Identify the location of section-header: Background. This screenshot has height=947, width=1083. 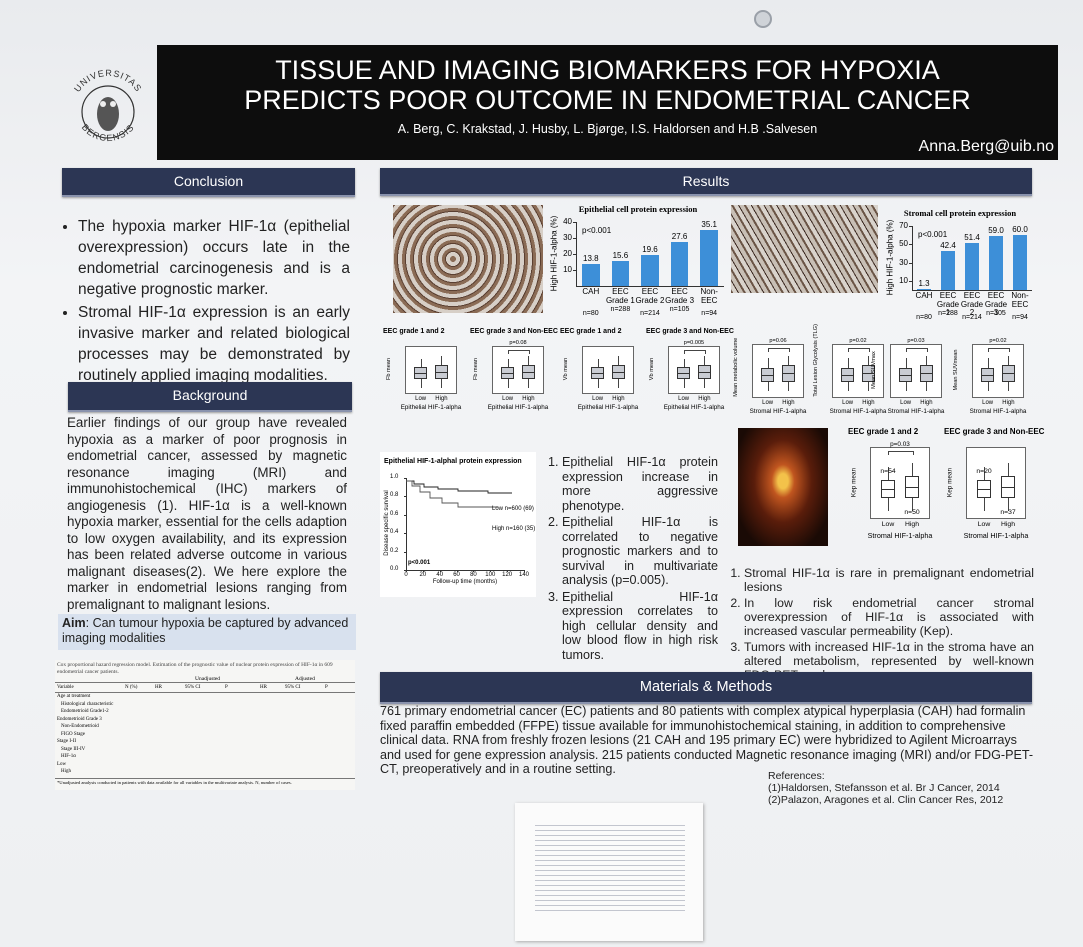
(210, 397).